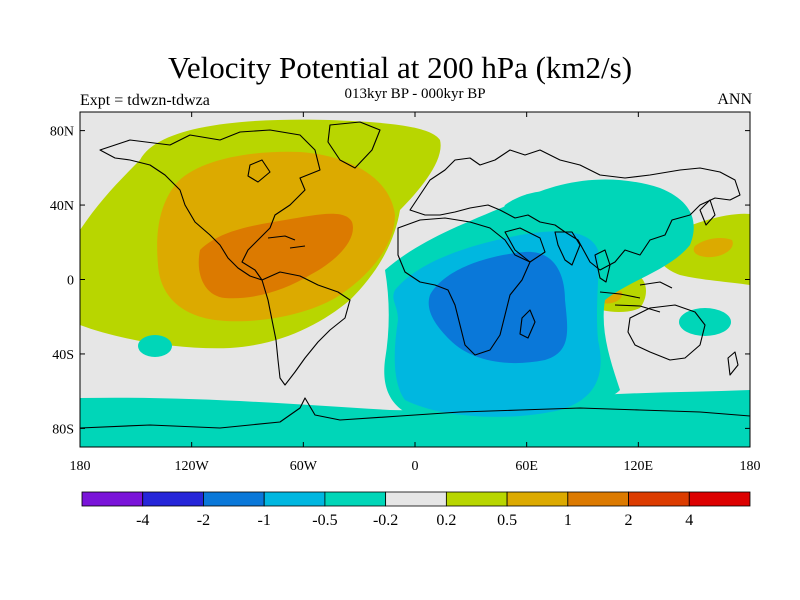 The image size is (800, 600). I want to click on colorbar-label: 2, so click(629, 520).